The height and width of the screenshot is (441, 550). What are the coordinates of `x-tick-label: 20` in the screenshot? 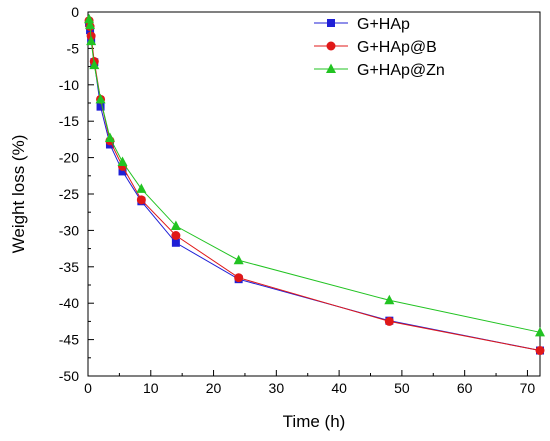 It's located at (214, 388).